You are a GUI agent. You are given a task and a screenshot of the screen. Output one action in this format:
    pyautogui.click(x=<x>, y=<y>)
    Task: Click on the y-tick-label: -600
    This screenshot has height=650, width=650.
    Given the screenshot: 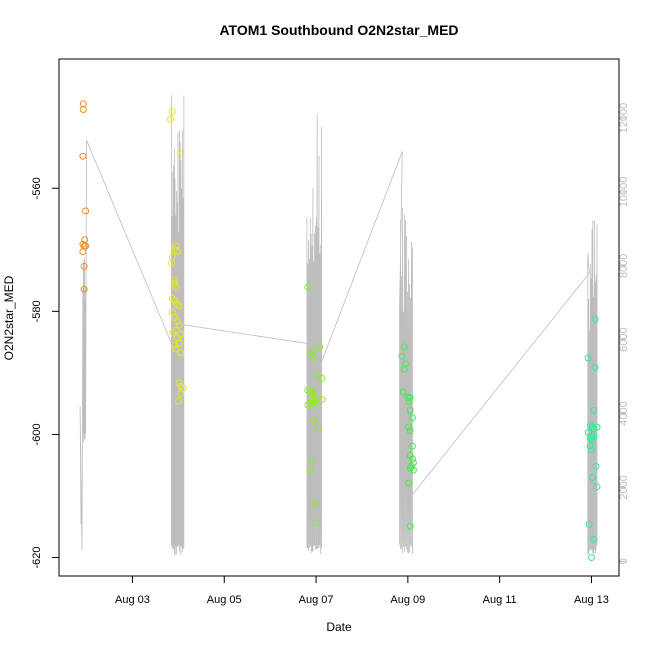 What is the action you would take?
    pyautogui.click(x=37, y=434)
    